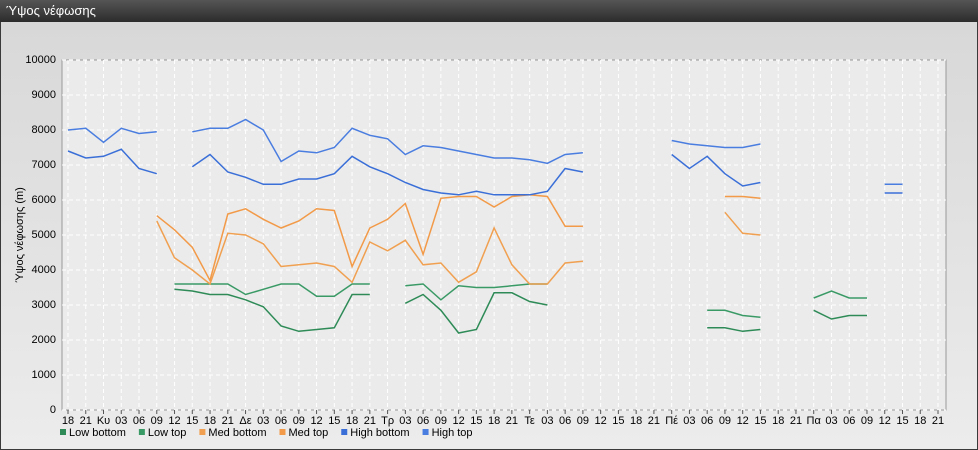  What do you see at coordinates (245, 421) in the screenshot?
I see `x-tick-label: Δε` at bounding box center [245, 421].